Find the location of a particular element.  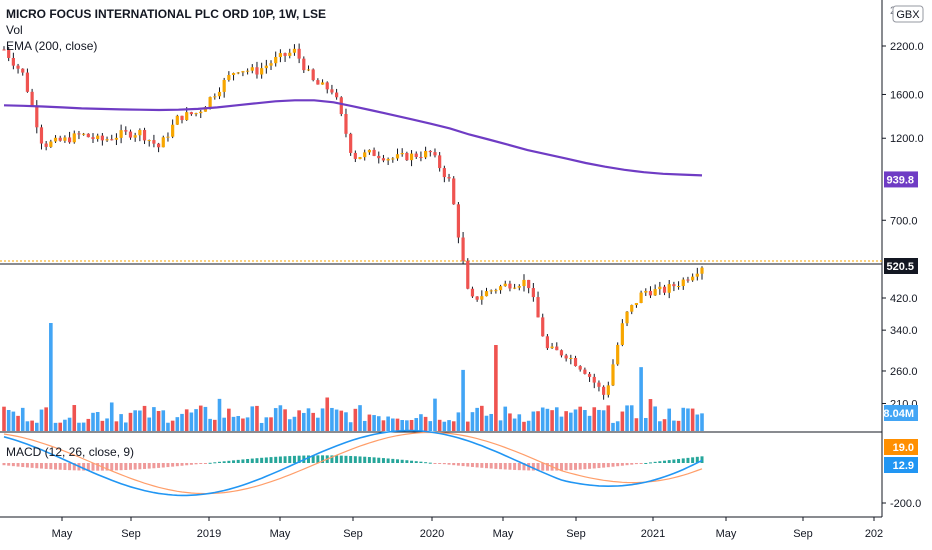

ema-value-badge: 939.8 is located at coordinates (900, 180).